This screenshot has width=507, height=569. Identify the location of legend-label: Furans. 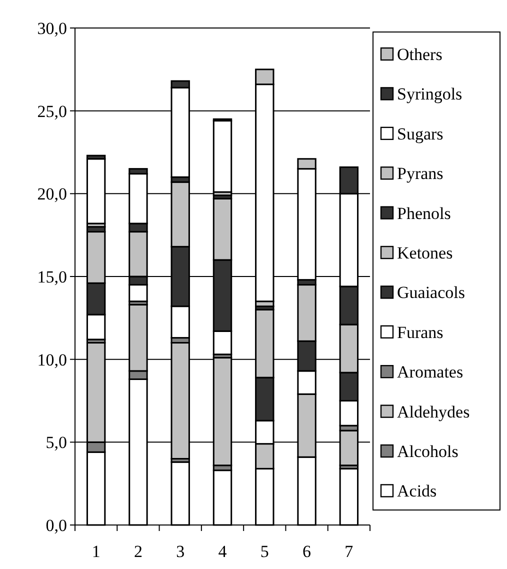
(420, 332).